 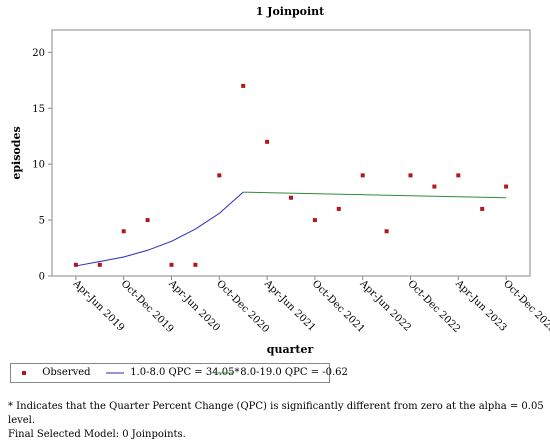 What do you see at coordinates (185, 372) in the screenshot?
I see `legend-label-segment-1: 1.0-8.0 QPC = 34.05*` at bounding box center [185, 372].